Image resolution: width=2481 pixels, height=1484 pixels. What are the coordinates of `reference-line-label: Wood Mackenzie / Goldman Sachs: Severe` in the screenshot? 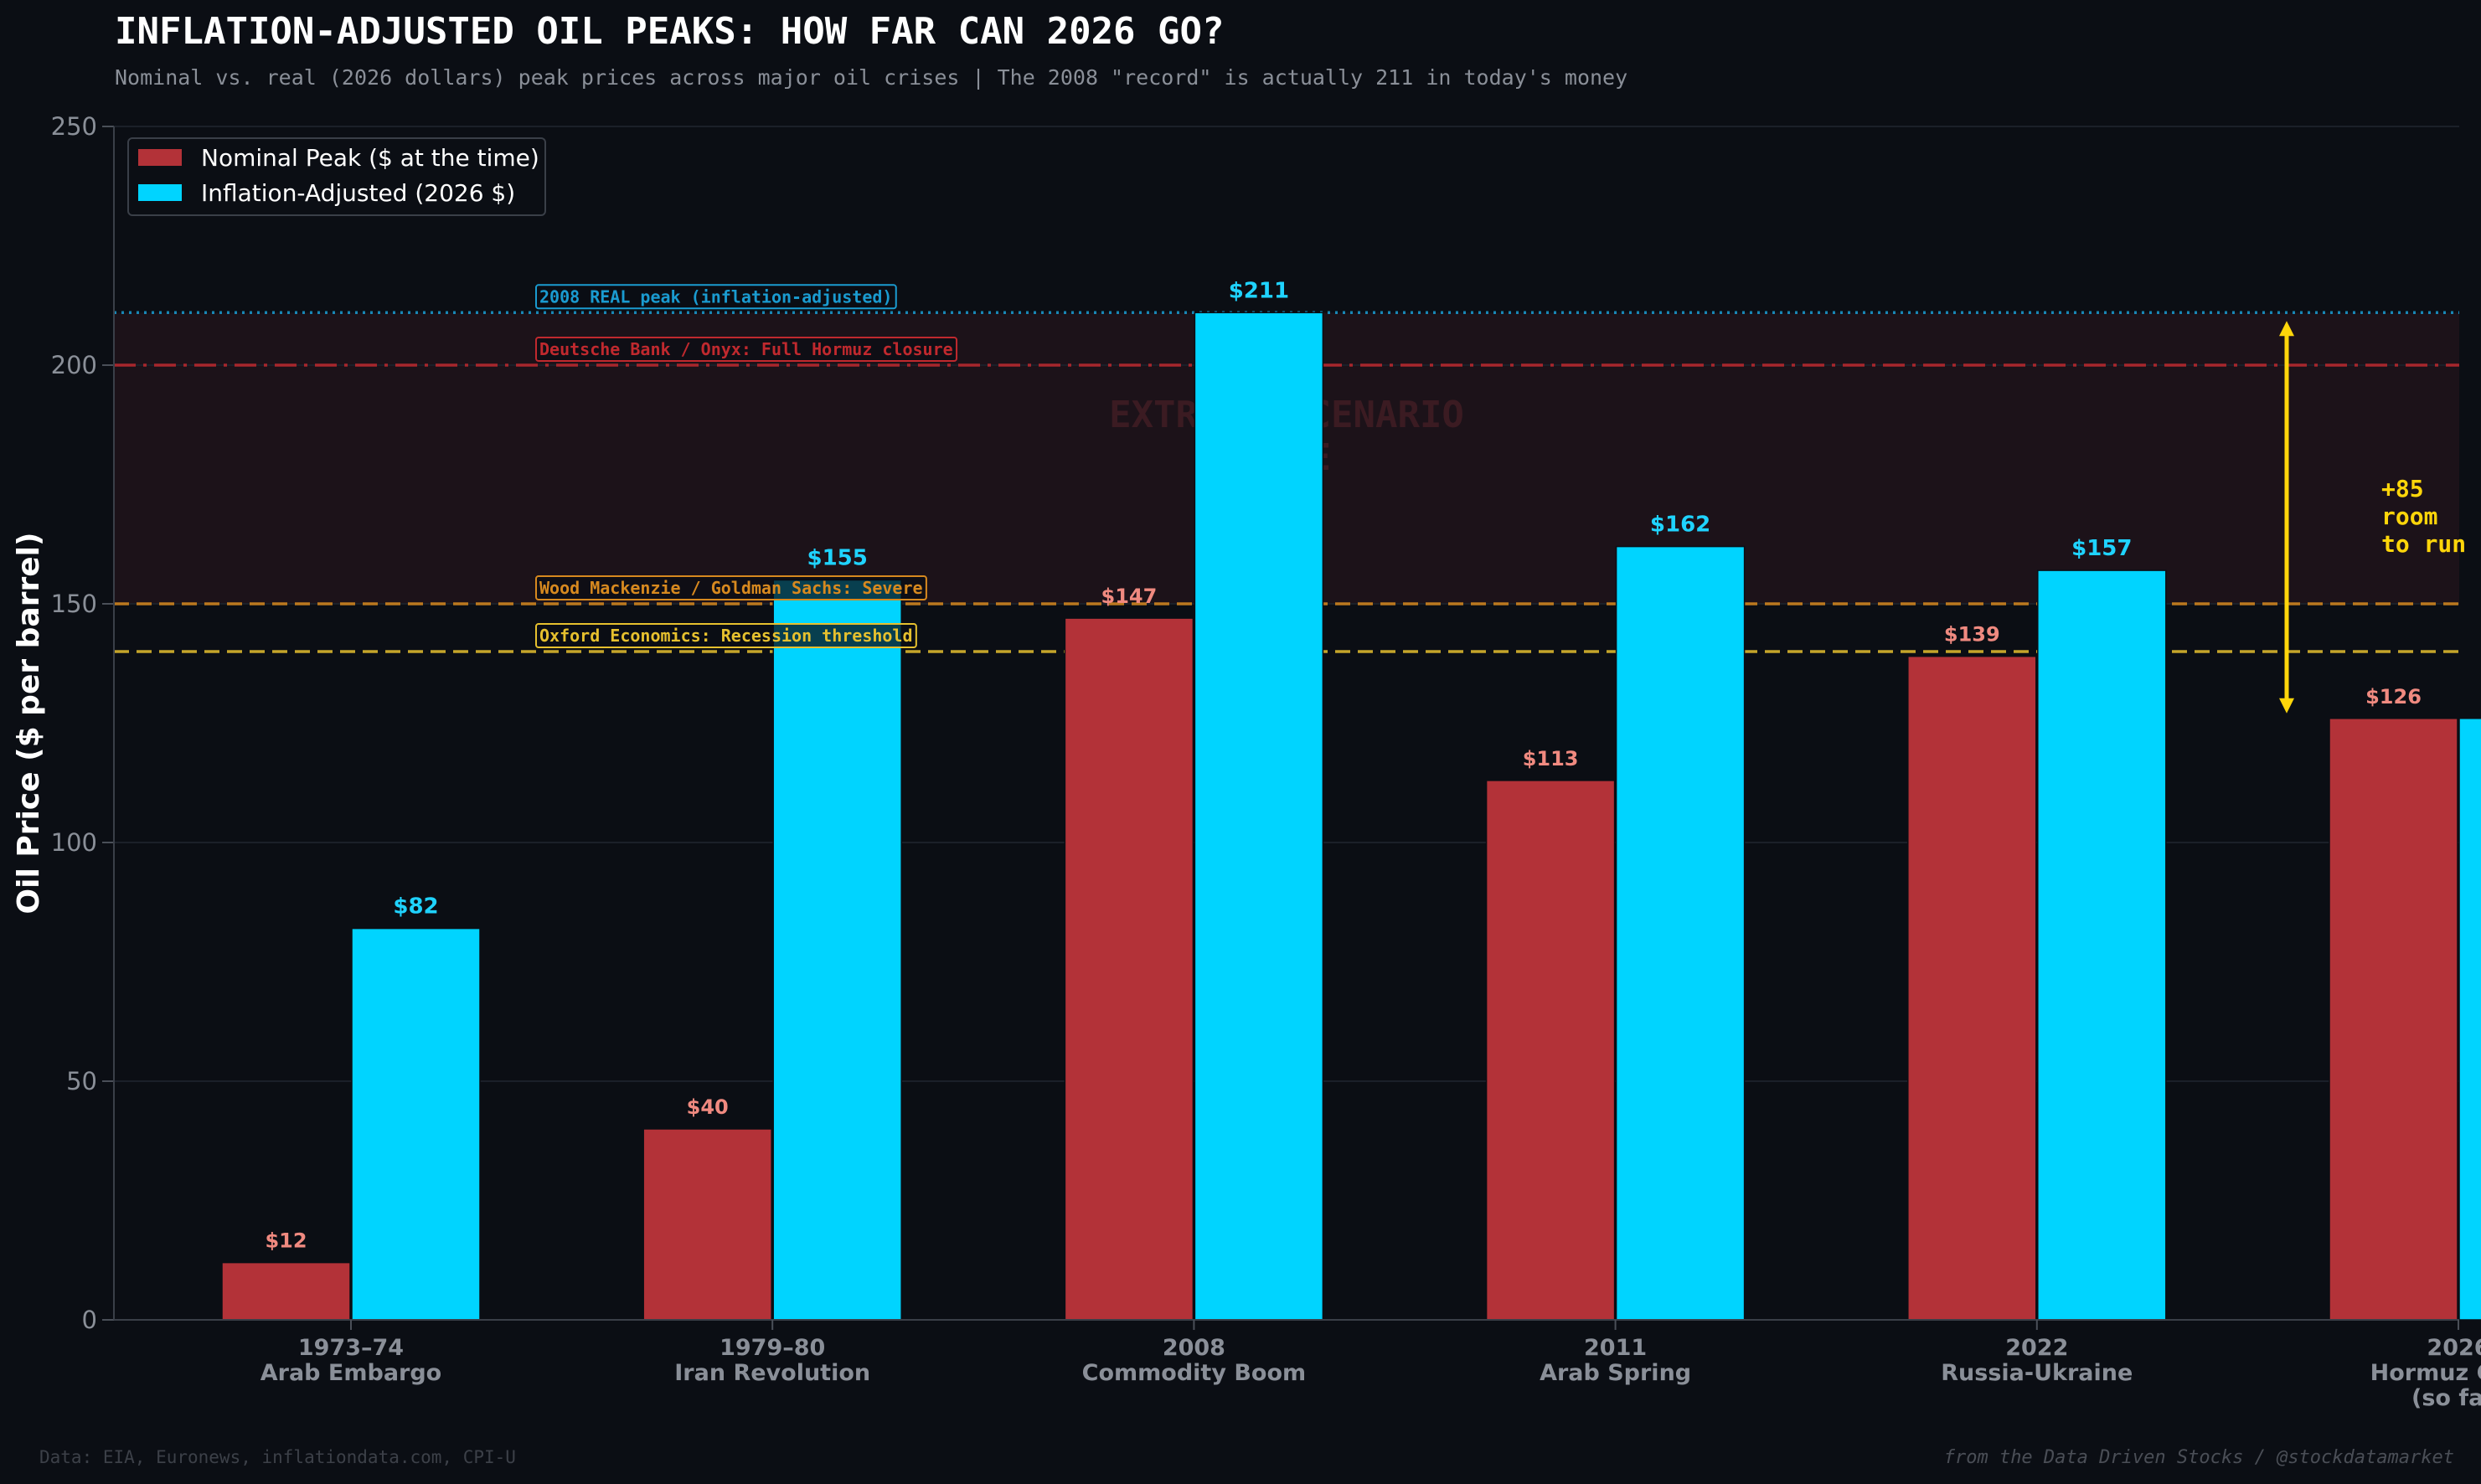 It's located at (731, 588).